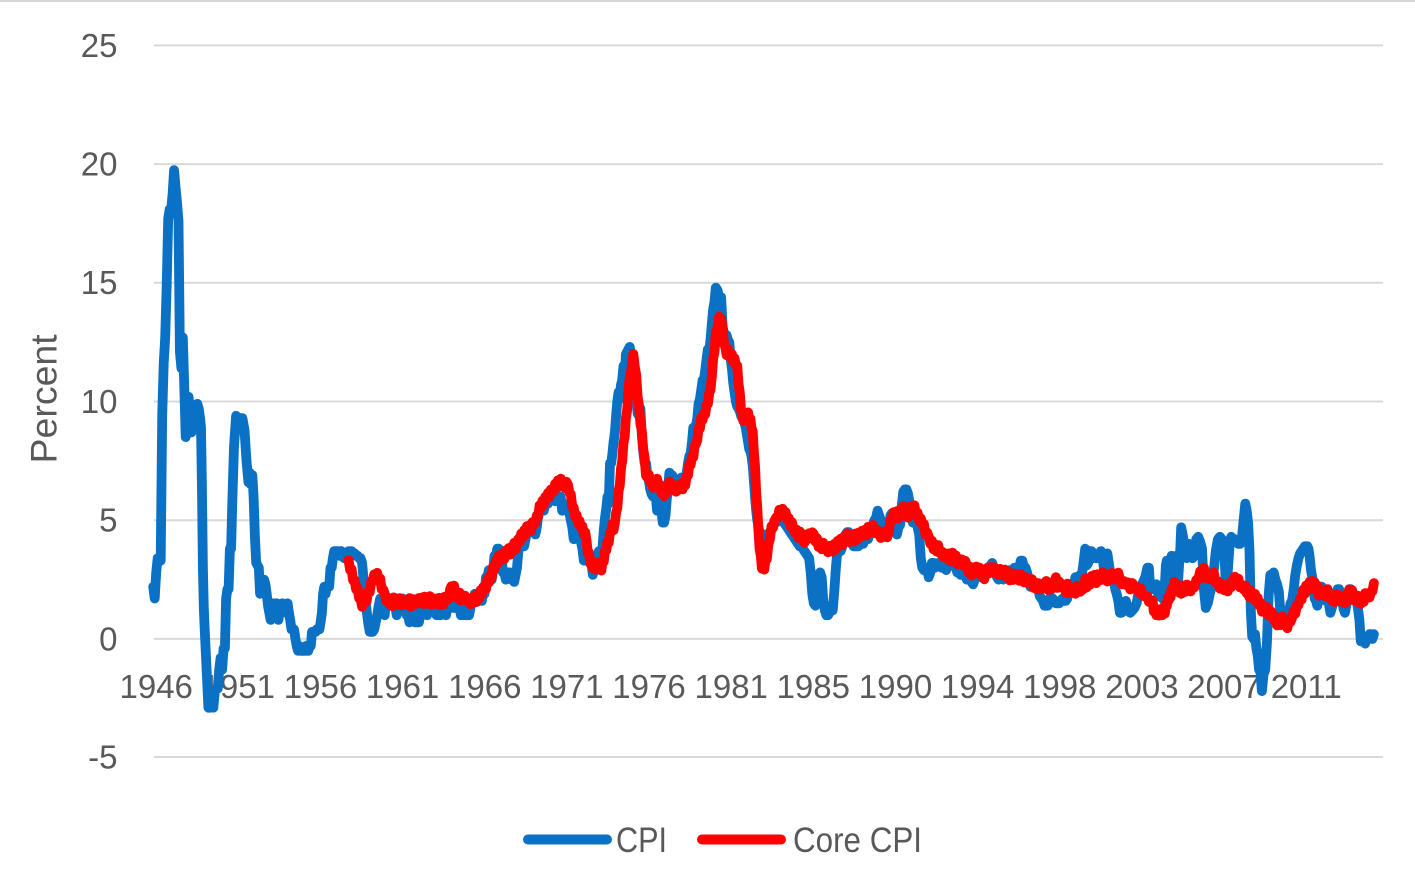  I want to click on svg-text: Percent, so click(44, 399).